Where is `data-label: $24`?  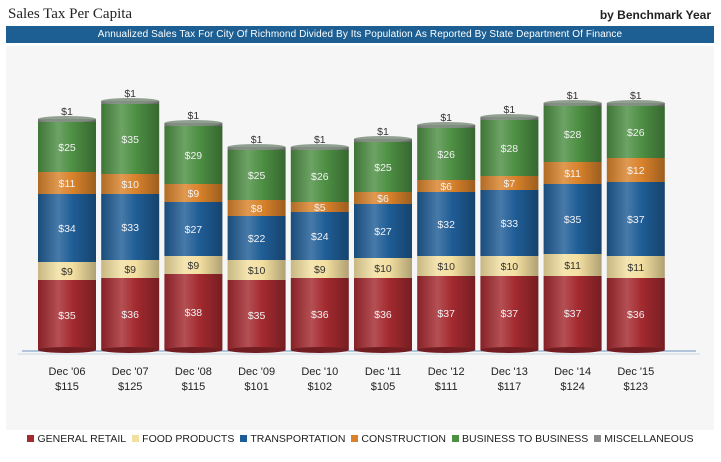 data-label: $24 is located at coordinates (320, 237).